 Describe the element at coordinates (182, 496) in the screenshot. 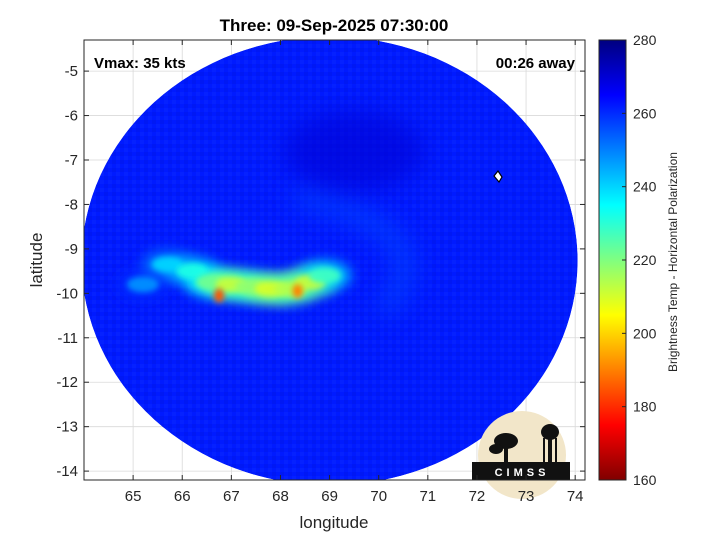

I see `x-tick-label: 66` at that location.